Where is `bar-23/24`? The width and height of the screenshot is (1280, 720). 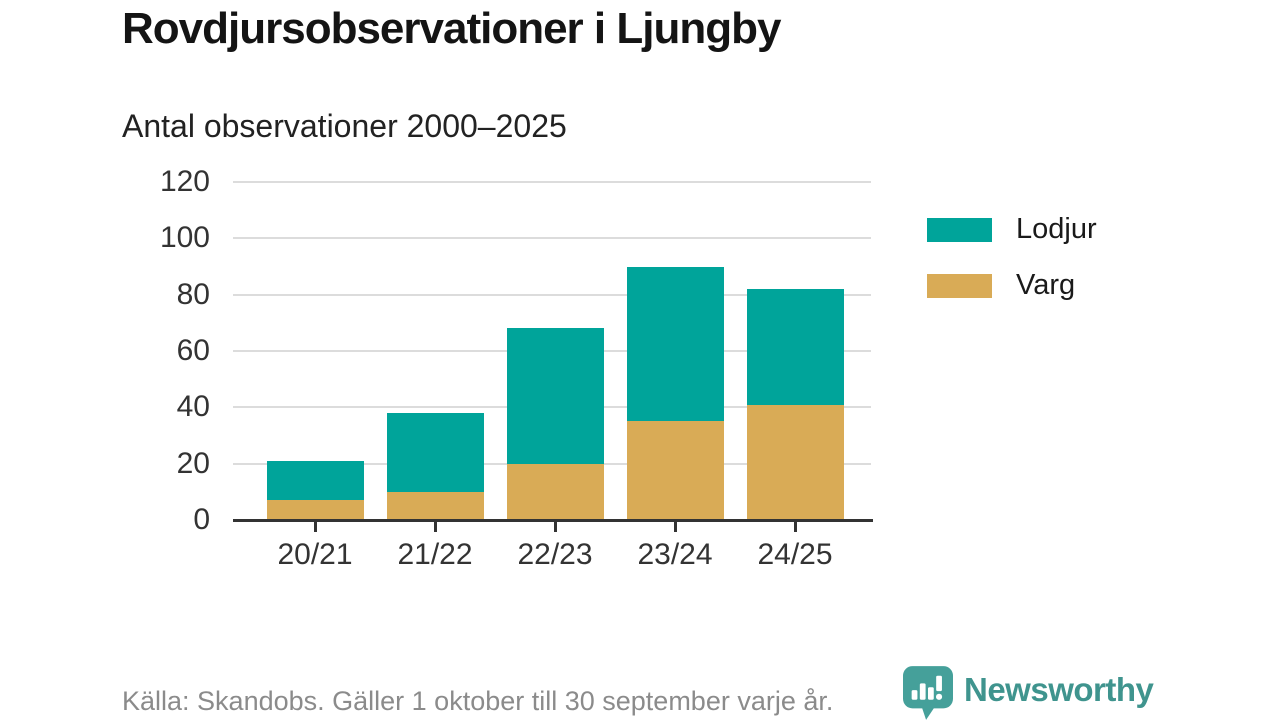 bar-23/24 is located at coordinates (675, 393).